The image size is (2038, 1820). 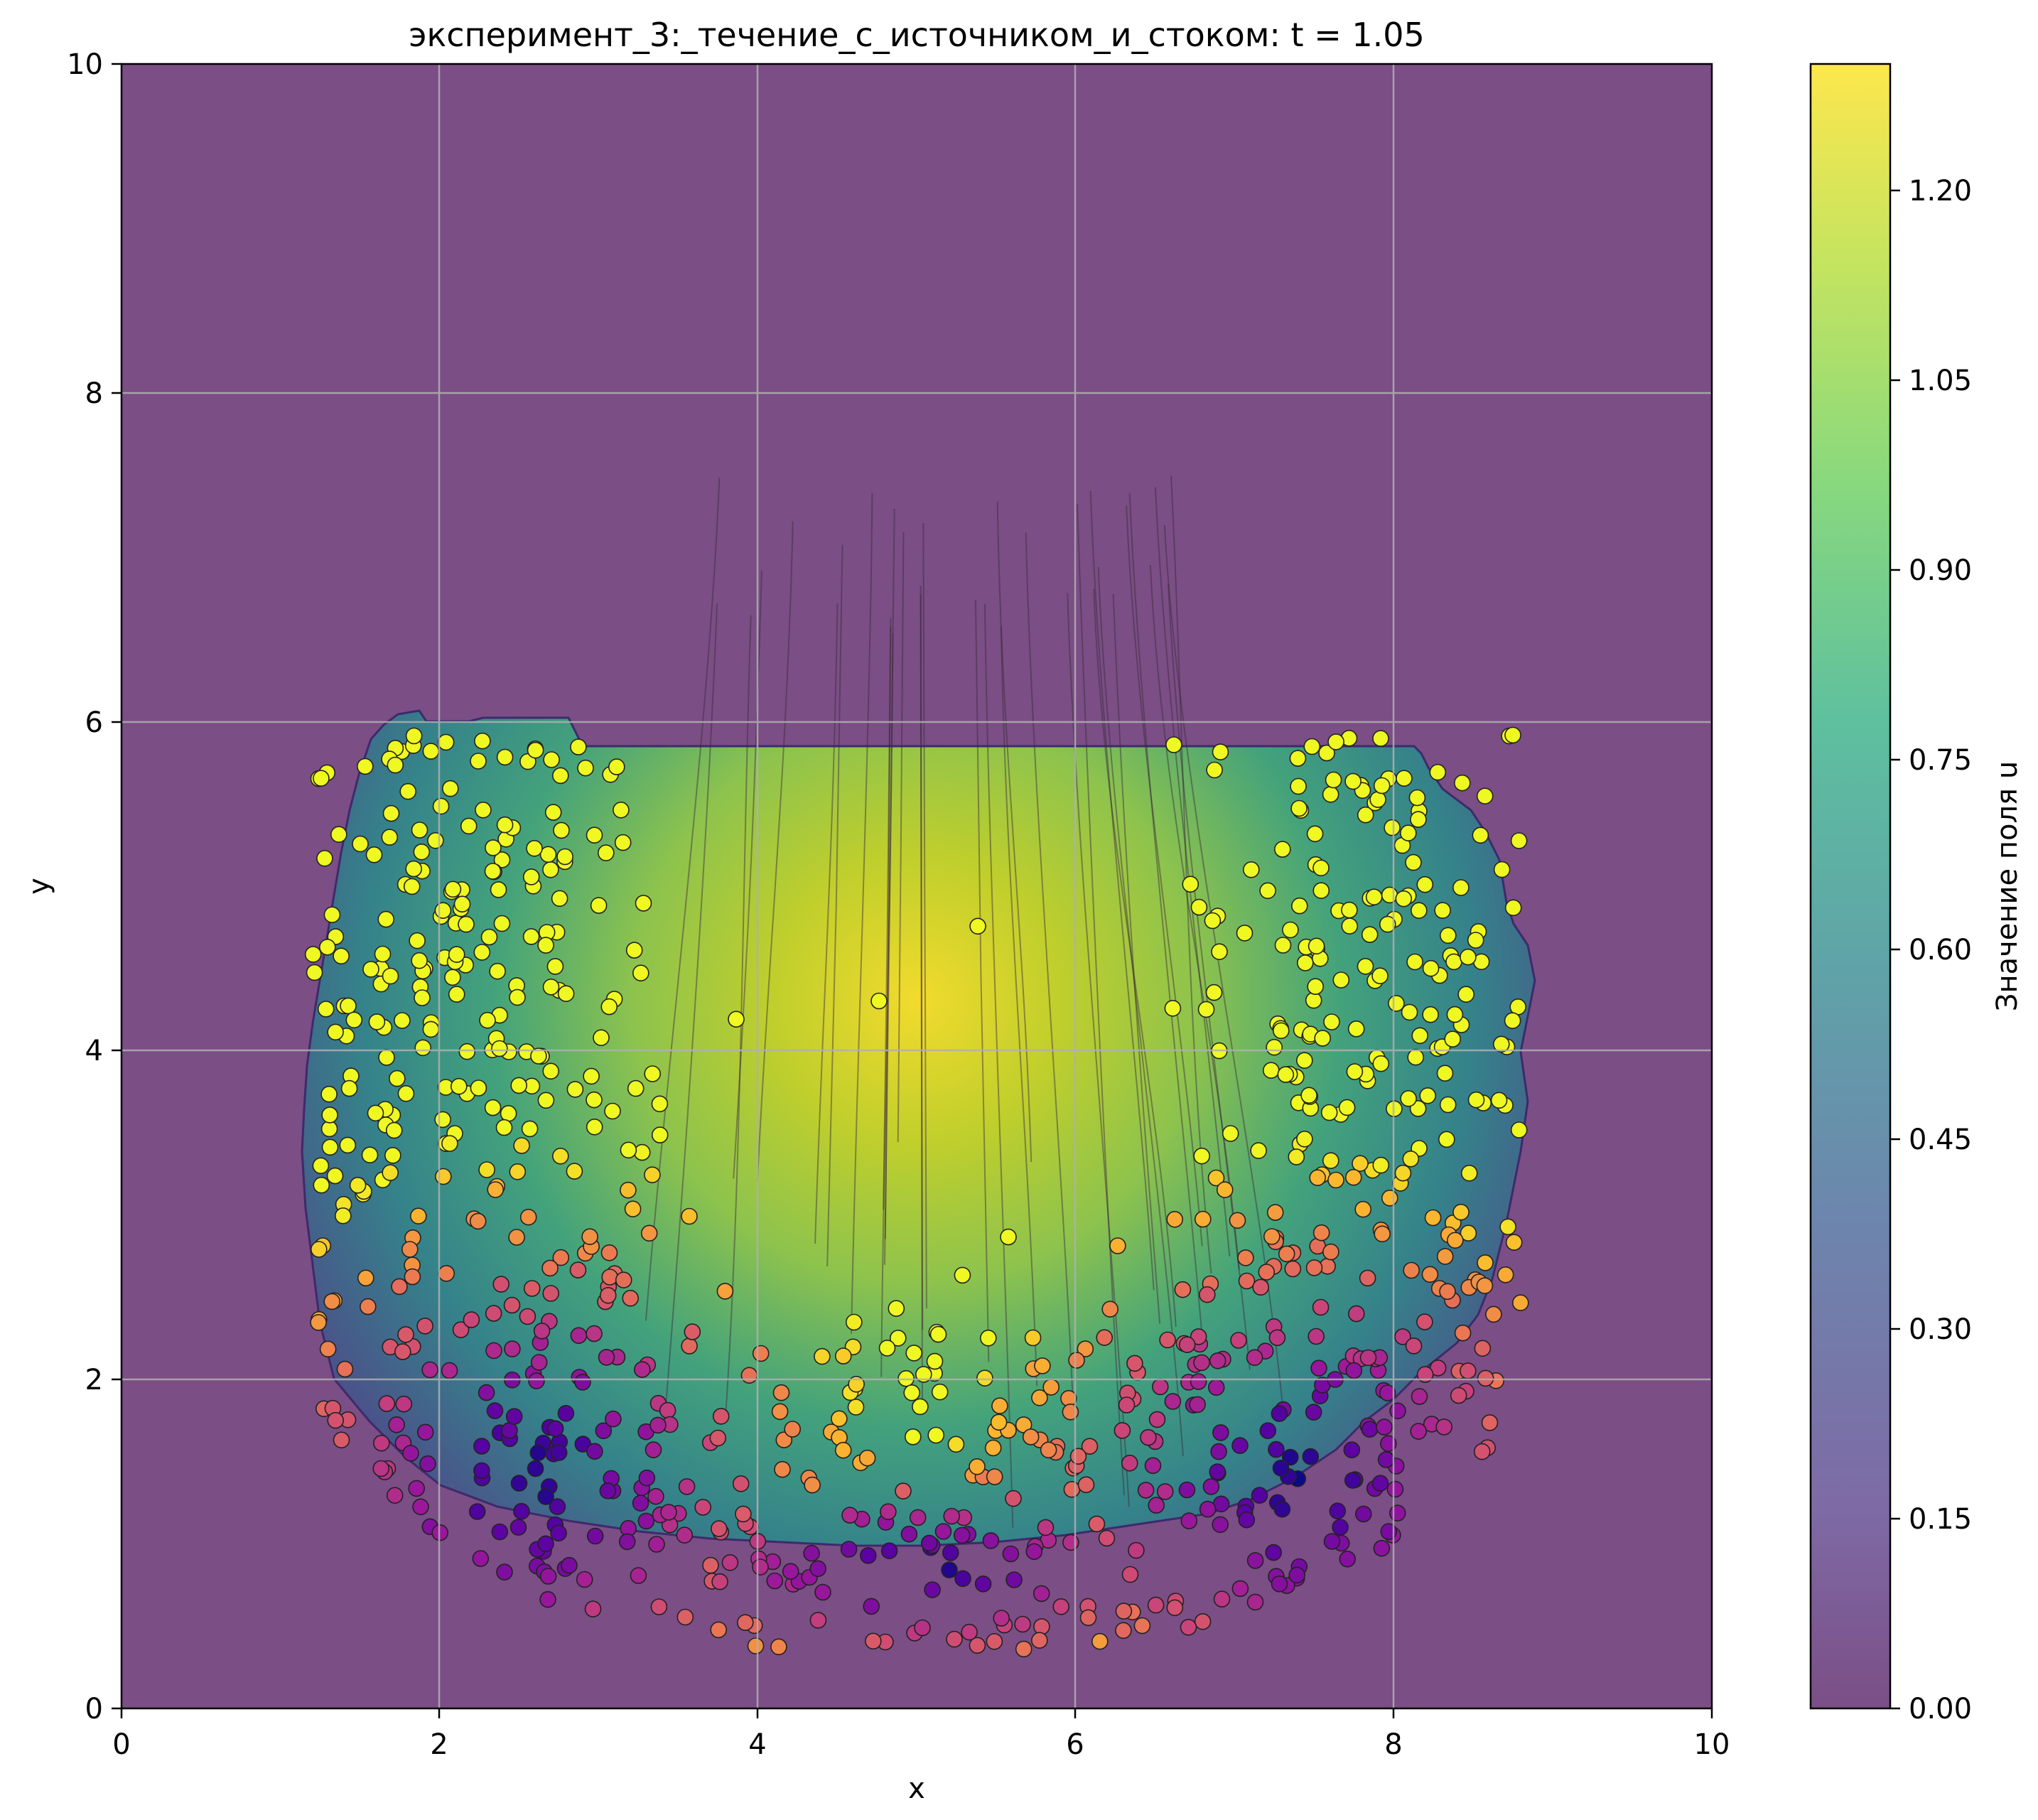 I want to click on colorbar-tick-label: 0.90, so click(x=1941, y=571).